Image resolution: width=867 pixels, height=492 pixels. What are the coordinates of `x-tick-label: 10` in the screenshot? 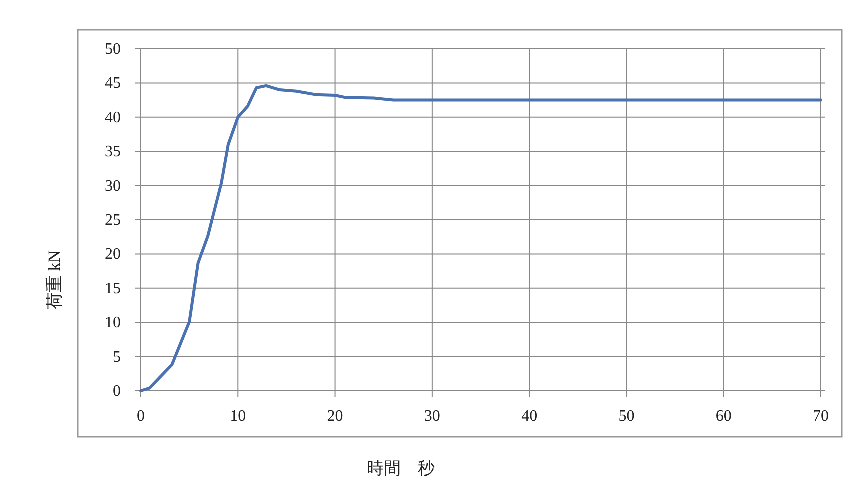 It's located at (238, 416).